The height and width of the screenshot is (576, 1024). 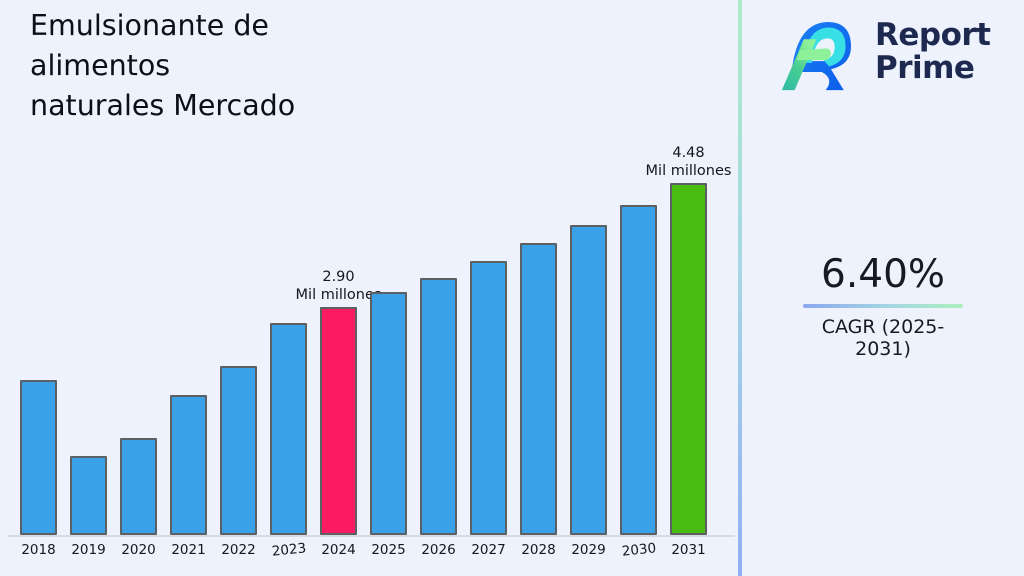 What do you see at coordinates (816, 56) in the screenshot?
I see `report-prime-logo-icon` at bounding box center [816, 56].